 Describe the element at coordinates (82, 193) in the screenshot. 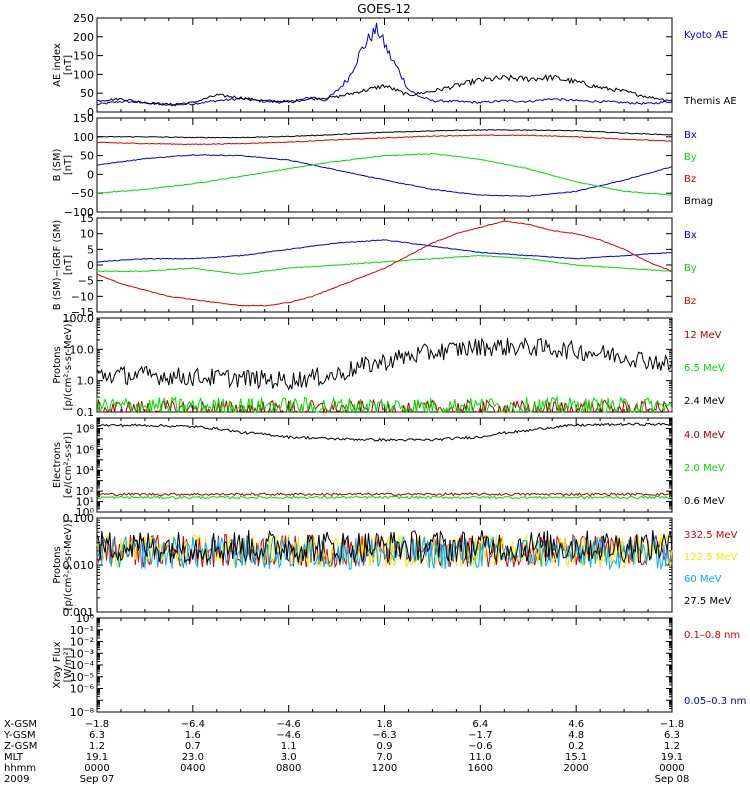

I see `y-tick-label: −50` at that location.